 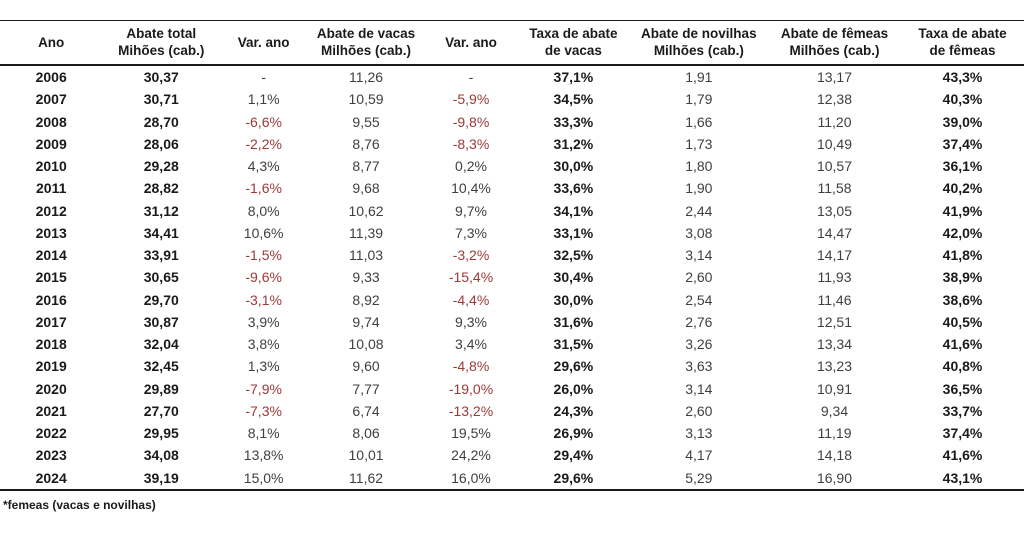 What do you see at coordinates (699, 344) in the screenshot?
I see `table-cell: 3,26` at bounding box center [699, 344].